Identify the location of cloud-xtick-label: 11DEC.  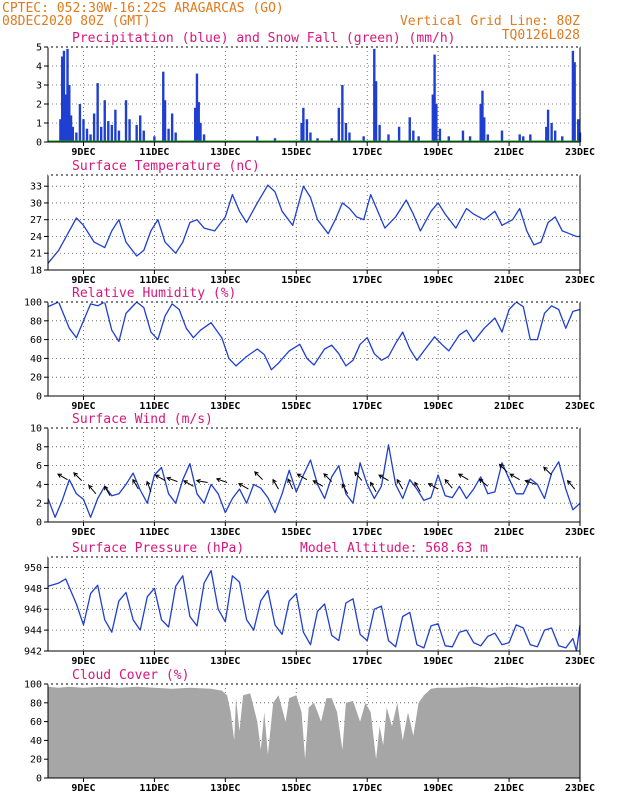
(154, 788).